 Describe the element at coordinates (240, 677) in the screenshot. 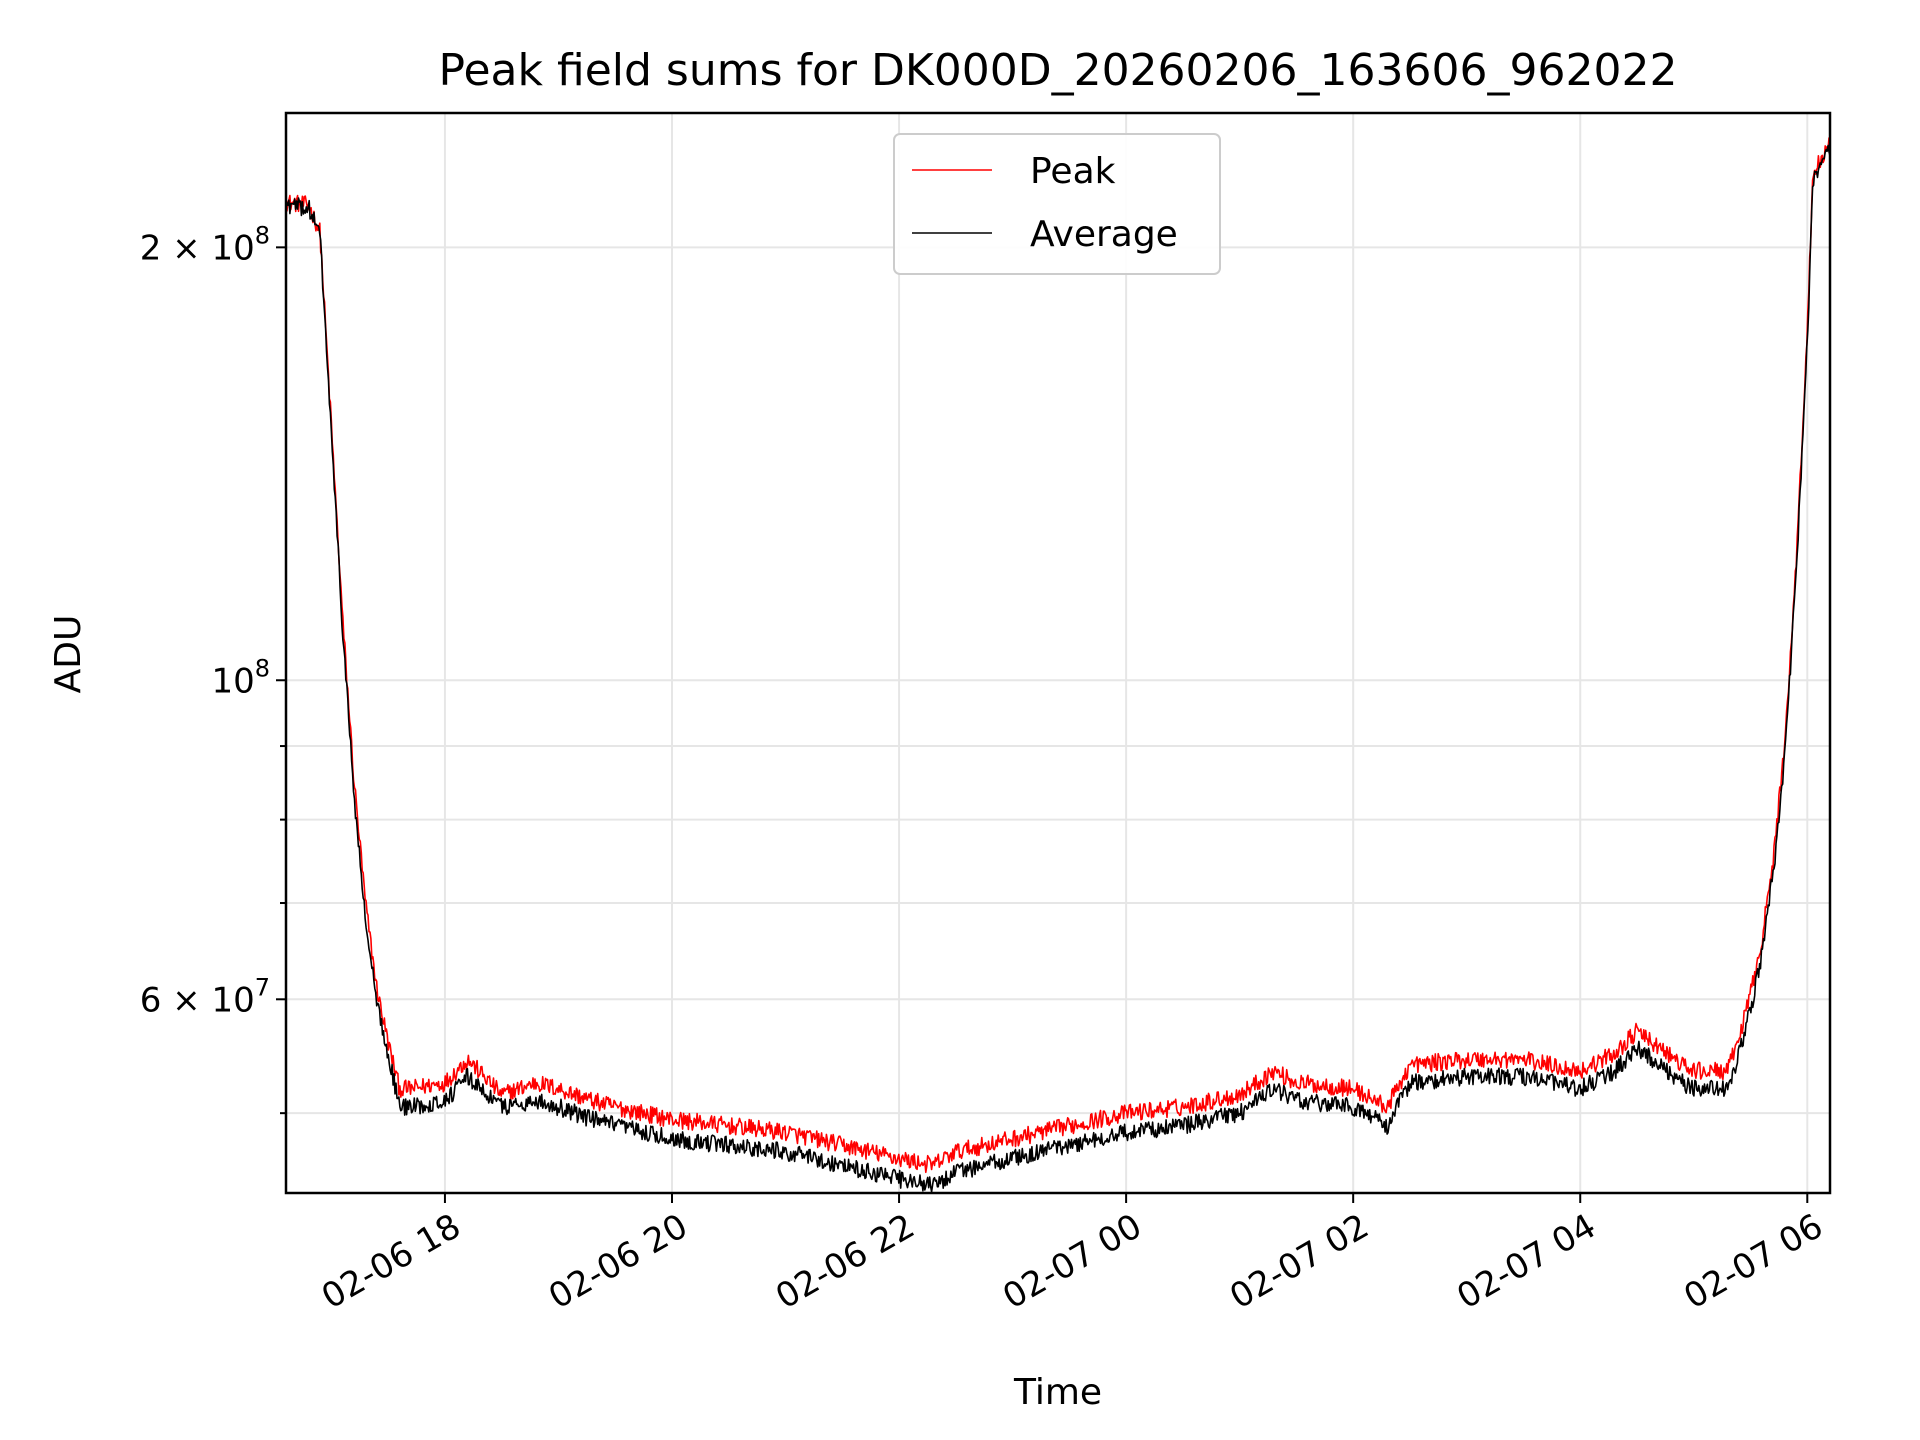

I see `y-tick-label: 108` at that location.